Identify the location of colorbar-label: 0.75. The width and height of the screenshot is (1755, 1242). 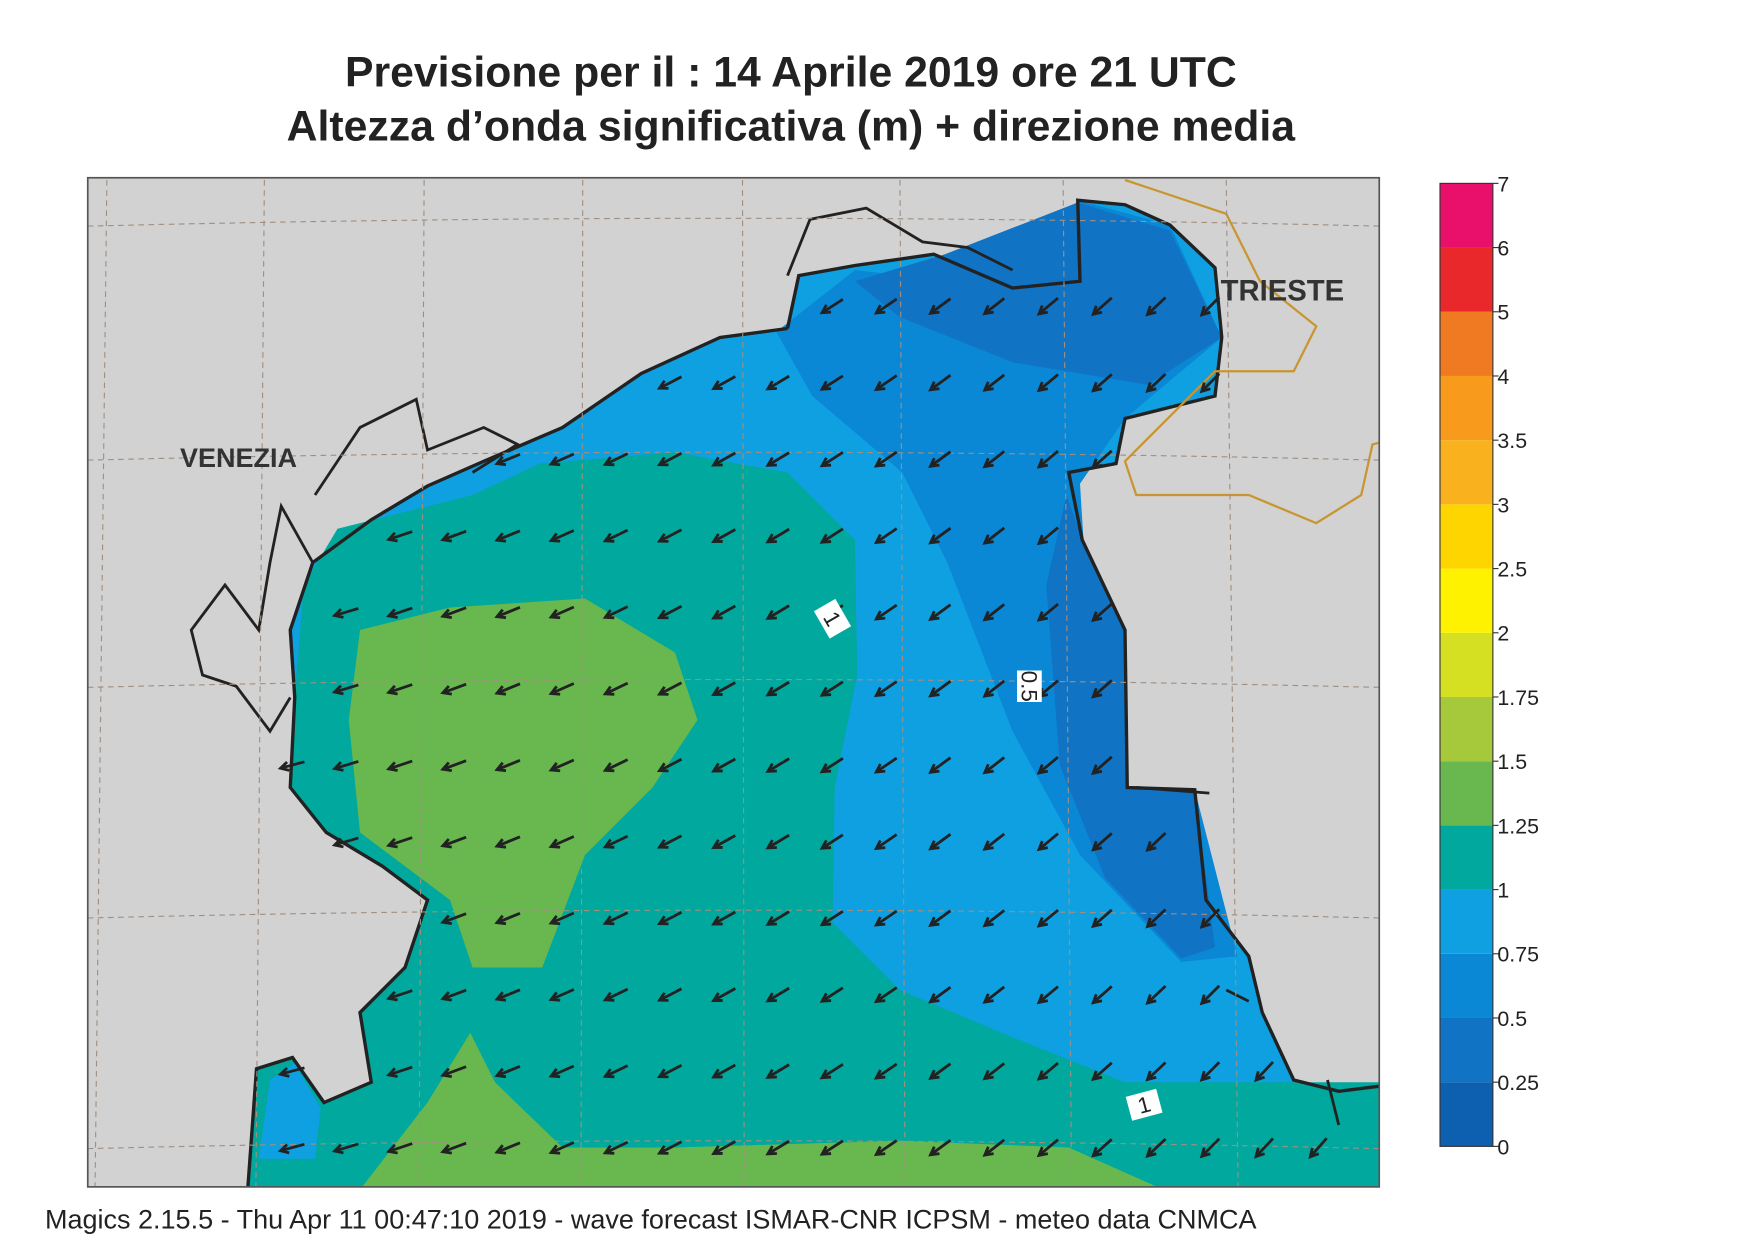
(1518, 955).